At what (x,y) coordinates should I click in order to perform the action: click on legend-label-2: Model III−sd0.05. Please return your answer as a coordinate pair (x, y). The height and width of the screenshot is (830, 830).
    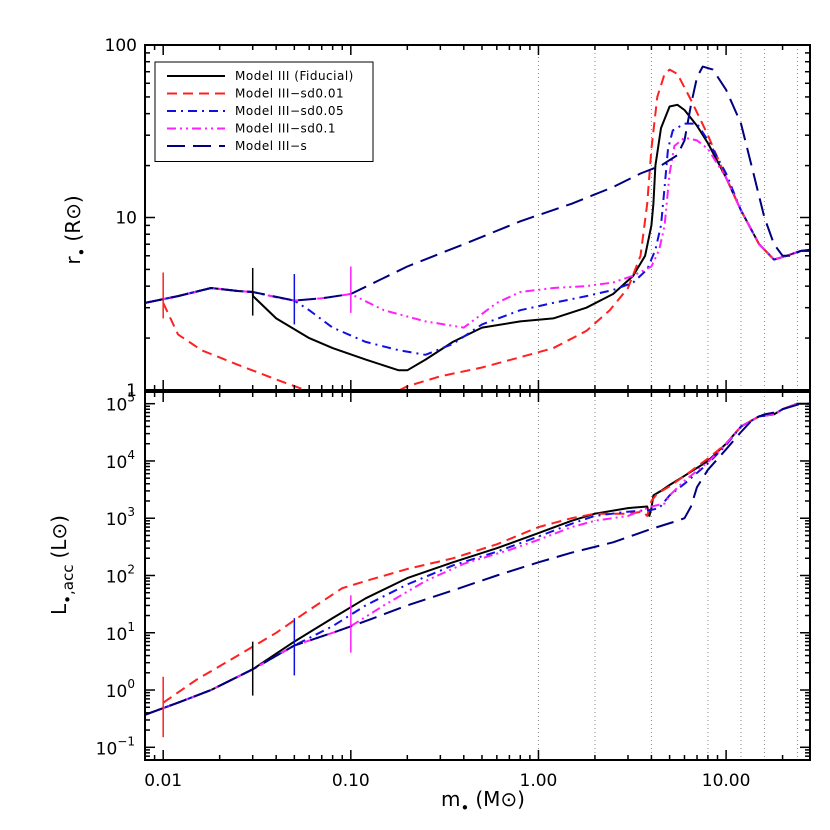
    Looking at the image, I should click on (289, 111).